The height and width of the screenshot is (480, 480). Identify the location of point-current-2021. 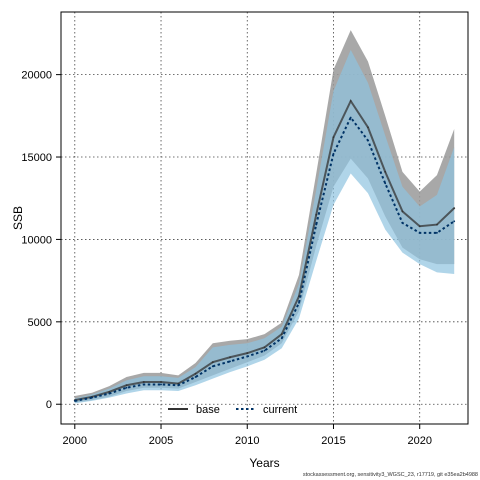
(437, 232).